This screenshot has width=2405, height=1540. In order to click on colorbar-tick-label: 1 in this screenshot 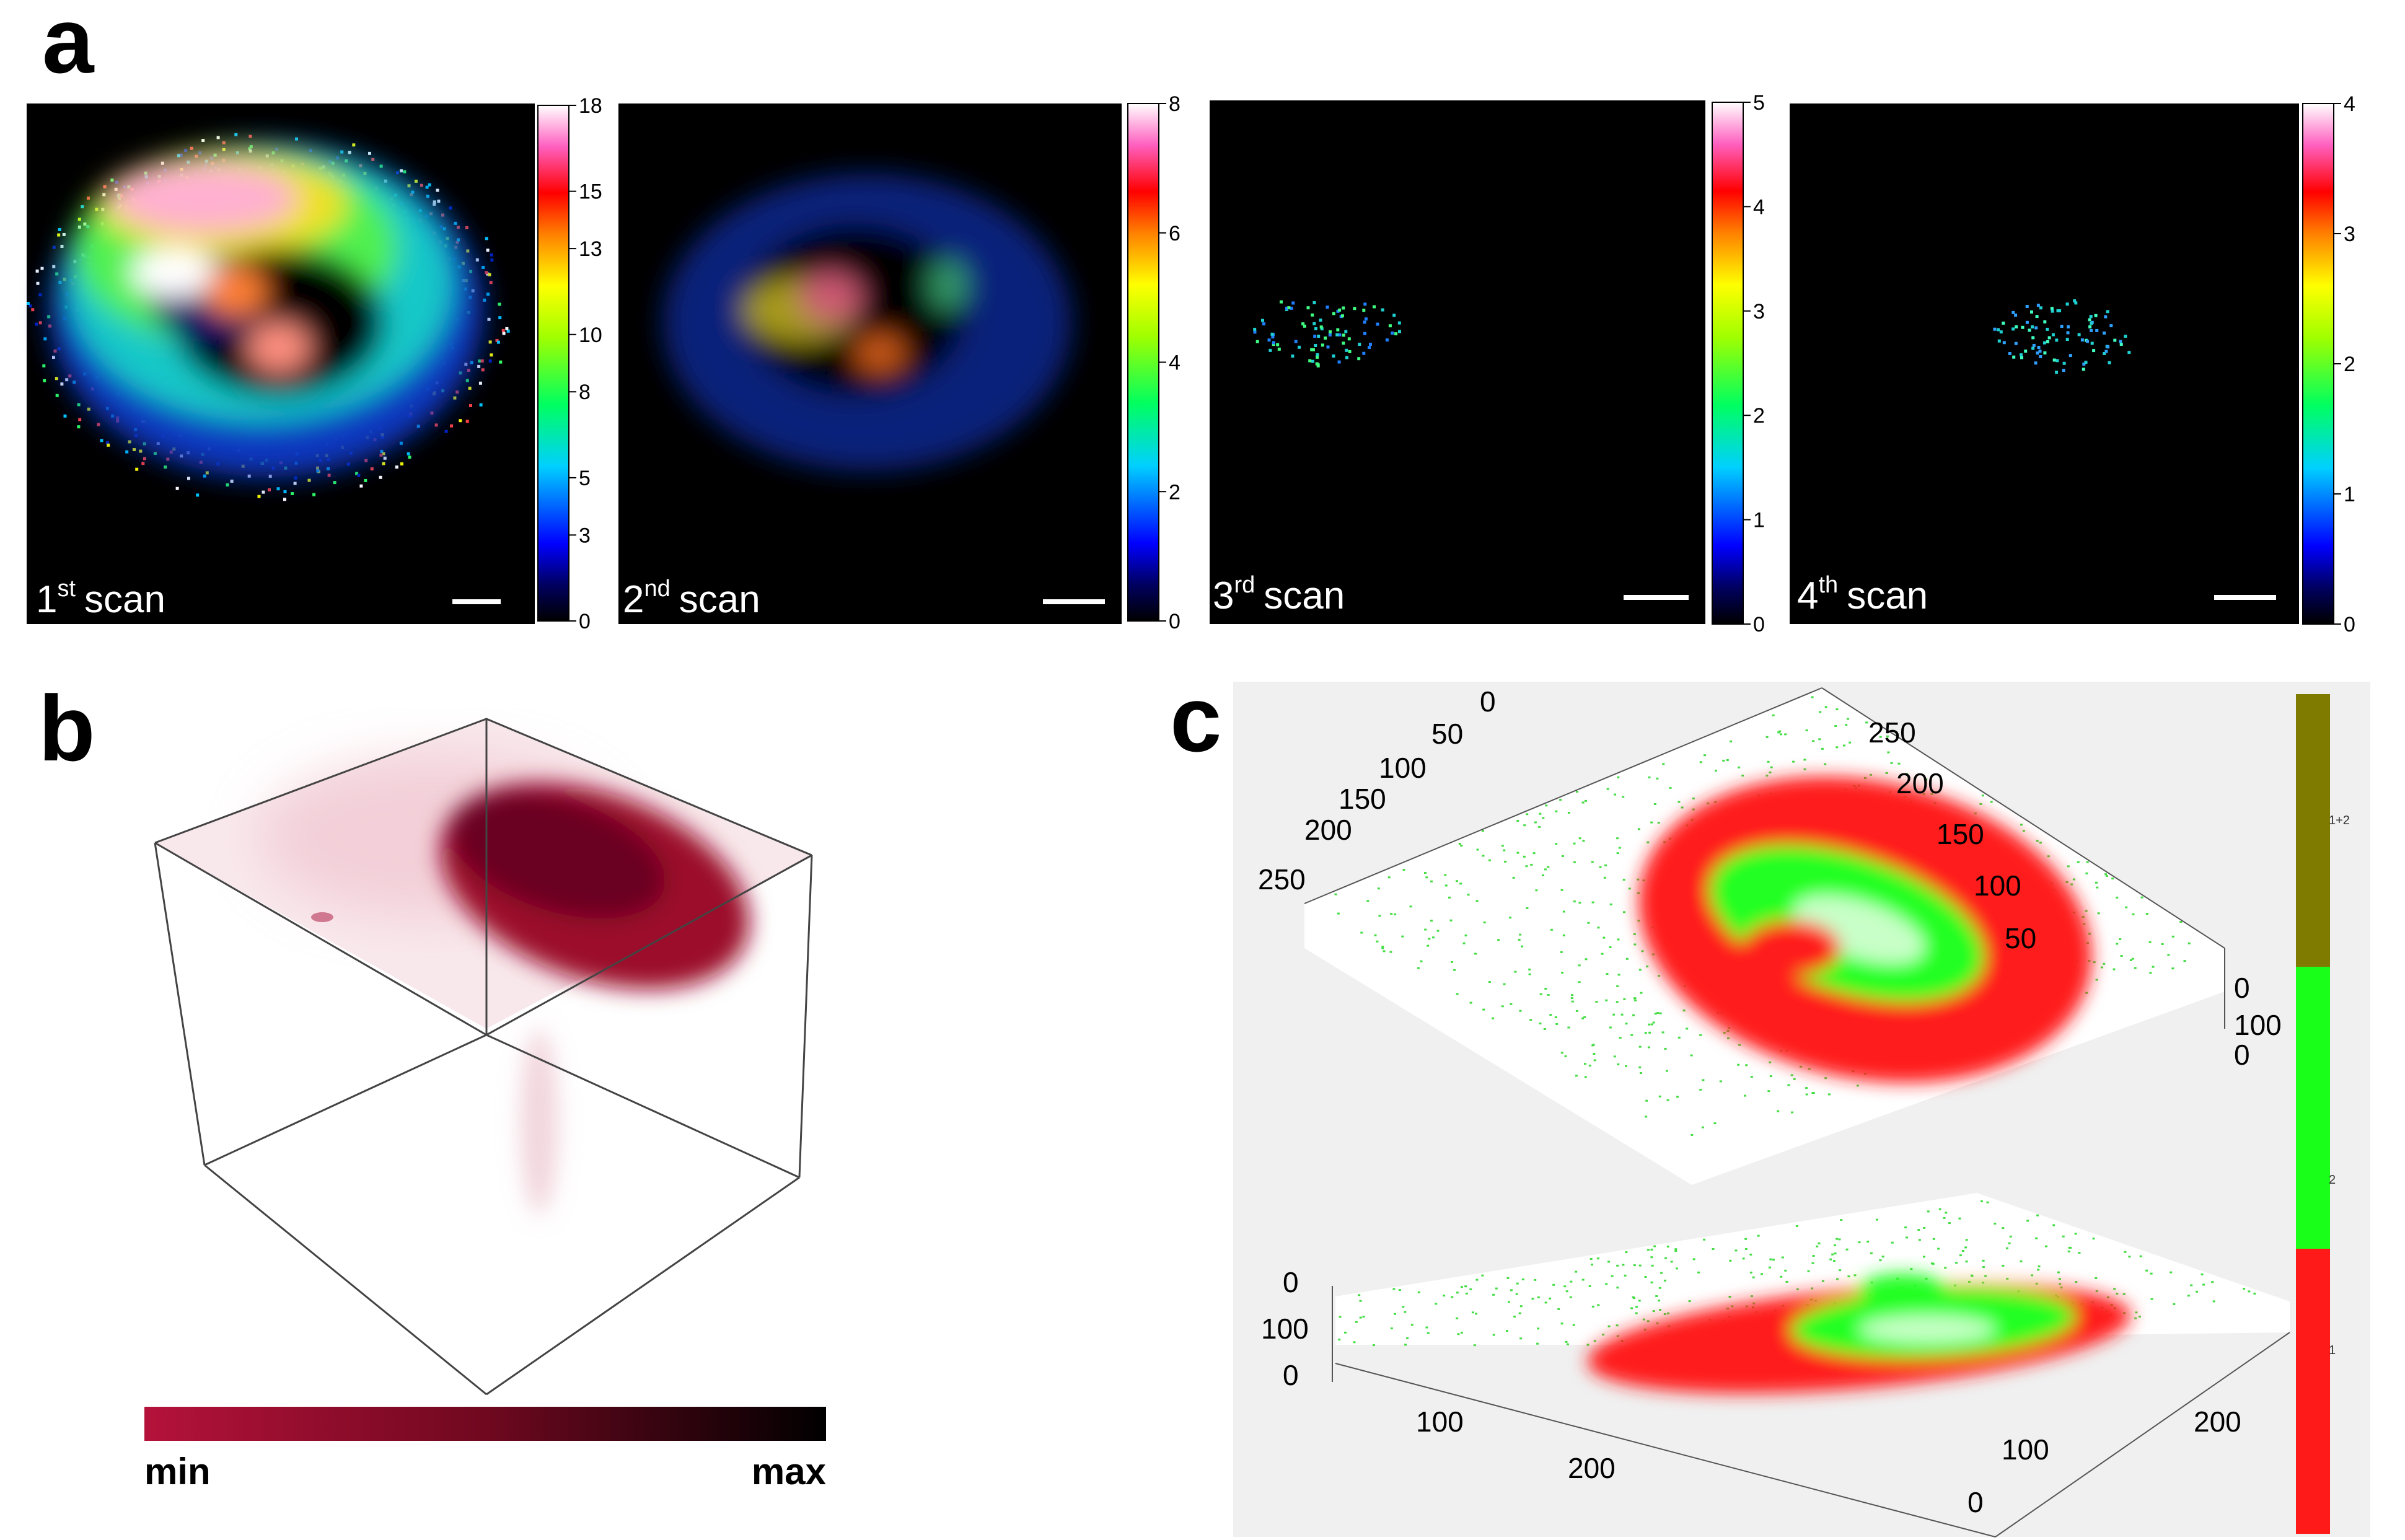, I will do `click(1759, 520)`.